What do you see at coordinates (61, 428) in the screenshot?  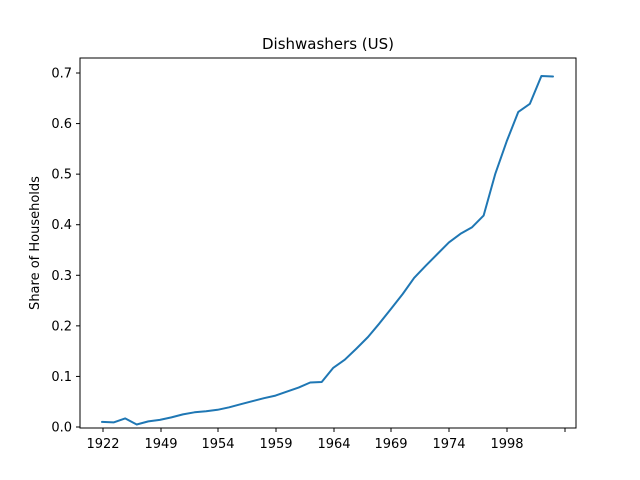 I see `y-tick-label: 0.0` at bounding box center [61, 428].